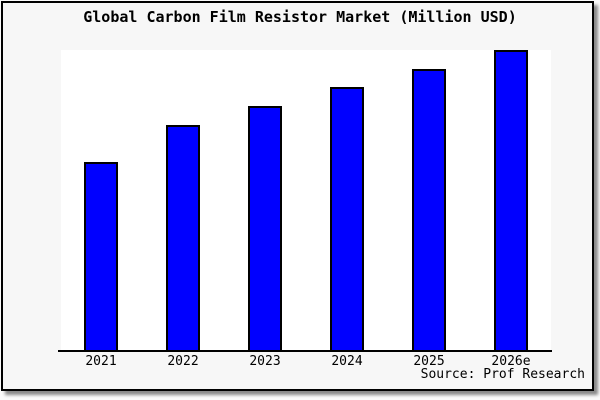 Image resolution: width=600 pixels, height=400 pixels. What do you see at coordinates (429, 361) in the screenshot?
I see `x-tick-label-2025: 2025` at bounding box center [429, 361].